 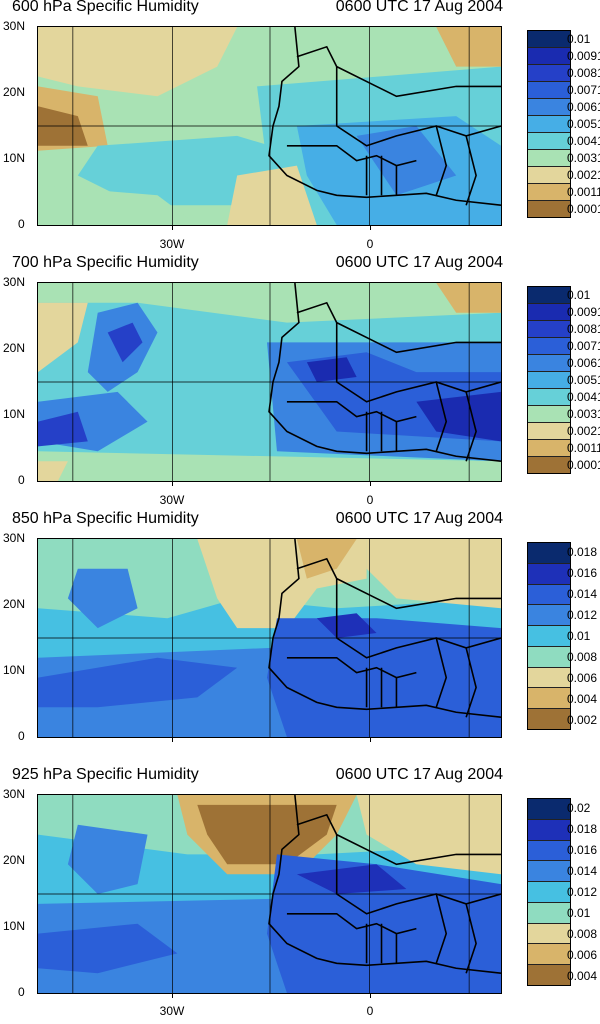 I want to click on panel-title: 925 hPa Specific Humidity, so click(x=105, y=774).